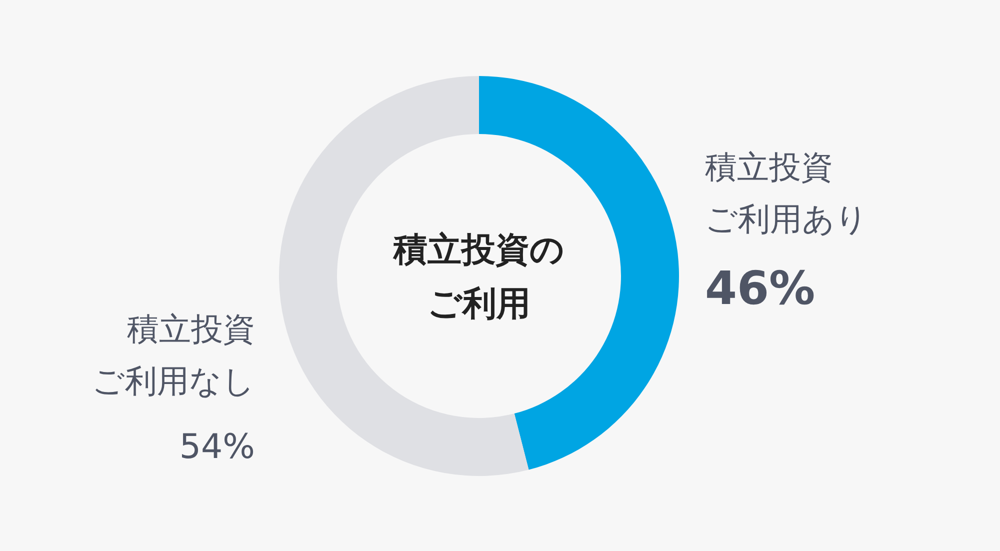 The height and width of the screenshot is (551, 1000). I want to click on slice-label: 積立投資ご利用あり, so click(786, 193).